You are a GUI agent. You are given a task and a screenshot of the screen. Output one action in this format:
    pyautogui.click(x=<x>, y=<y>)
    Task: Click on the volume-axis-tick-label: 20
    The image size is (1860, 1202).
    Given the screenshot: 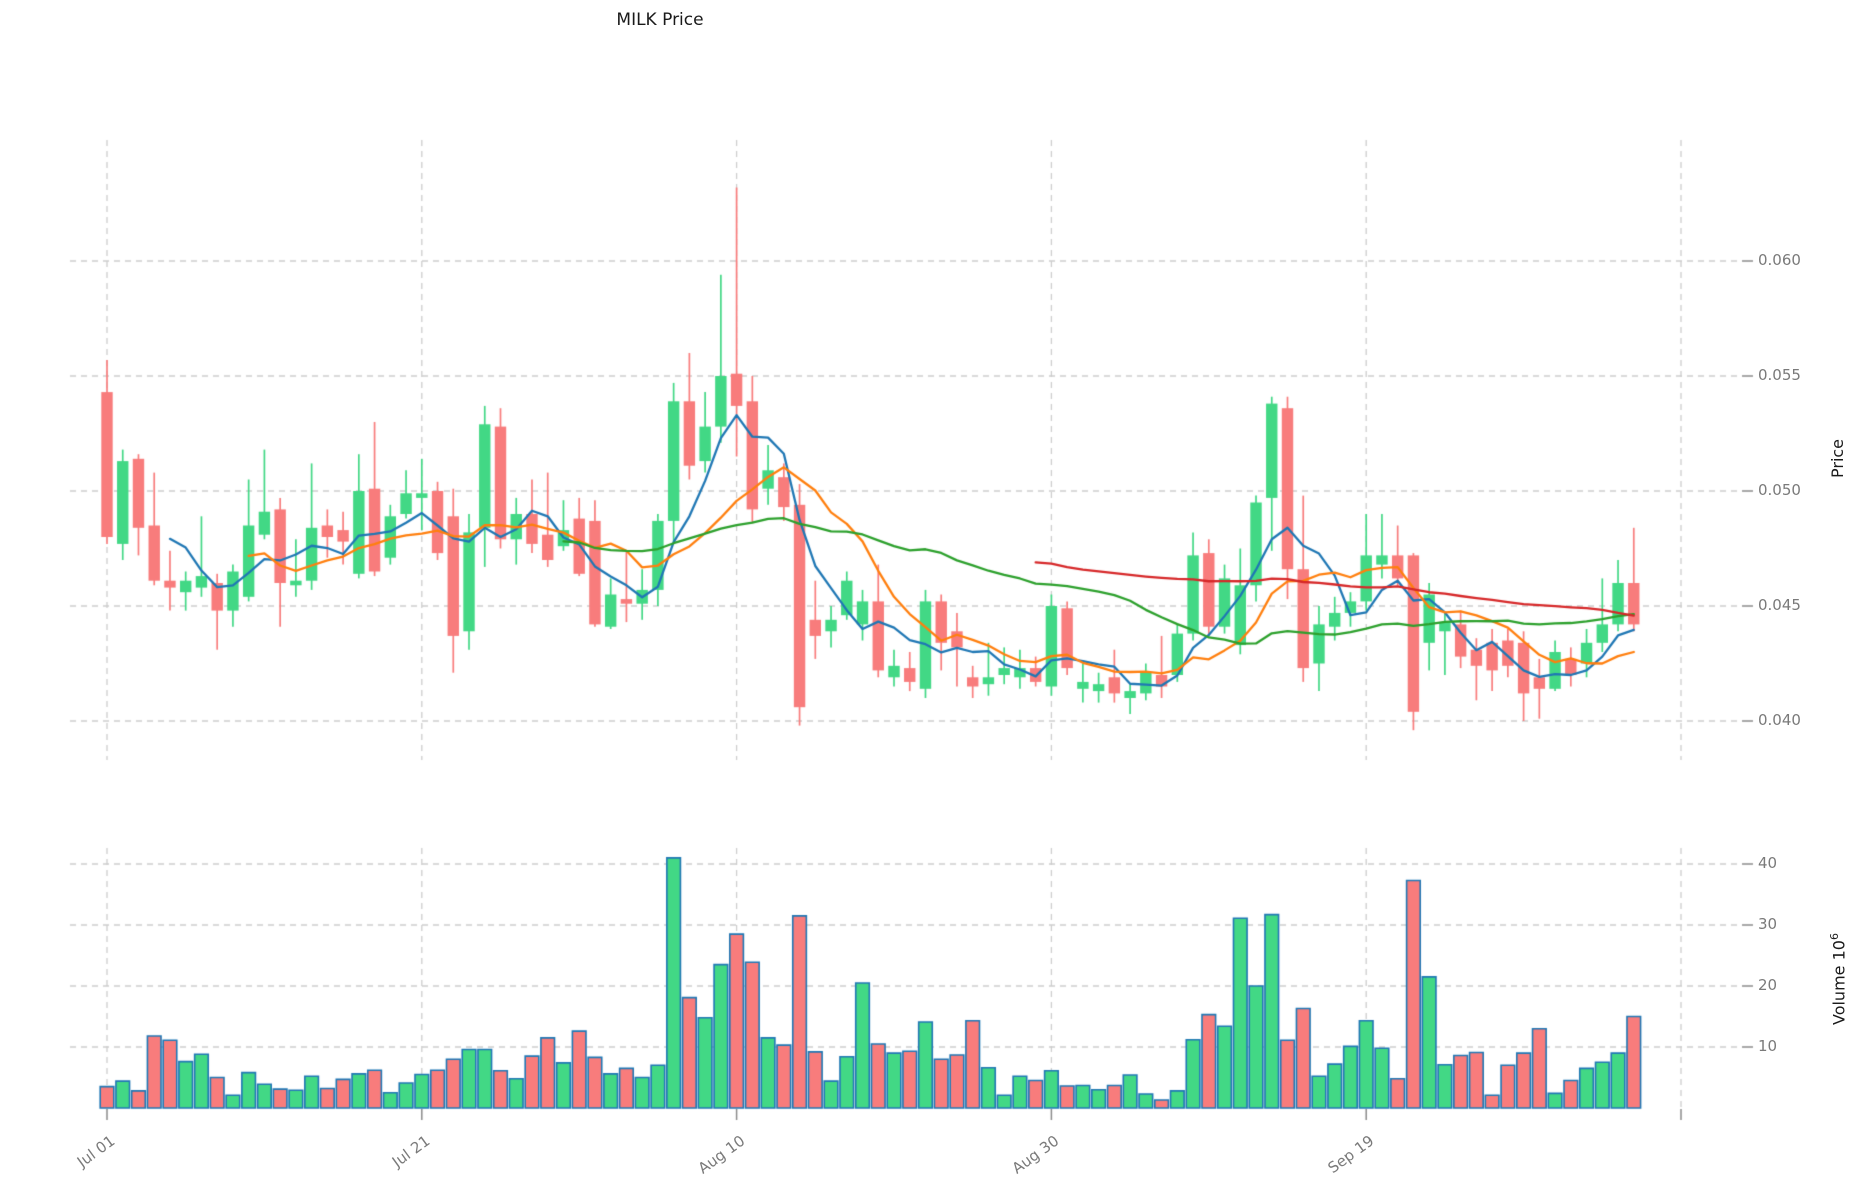 What is the action you would take?
    pyautogui.click(x=1768, y=985)
    